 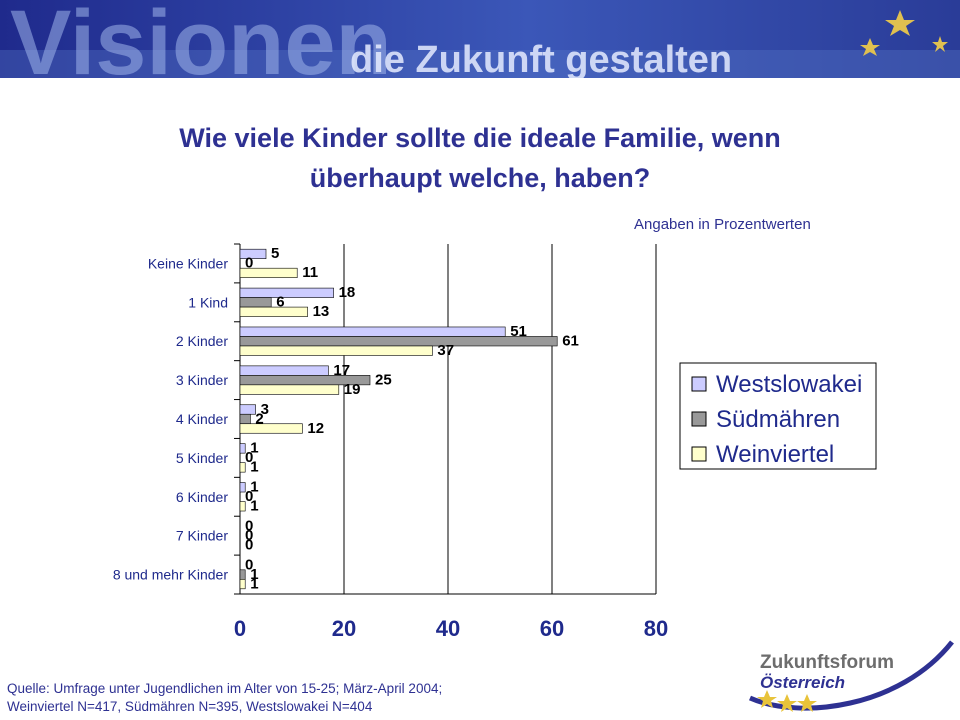 What do you see at coordinates (259, 418) in the screenshot?
I see `data-label: 2` at bounding box center [259, 418].